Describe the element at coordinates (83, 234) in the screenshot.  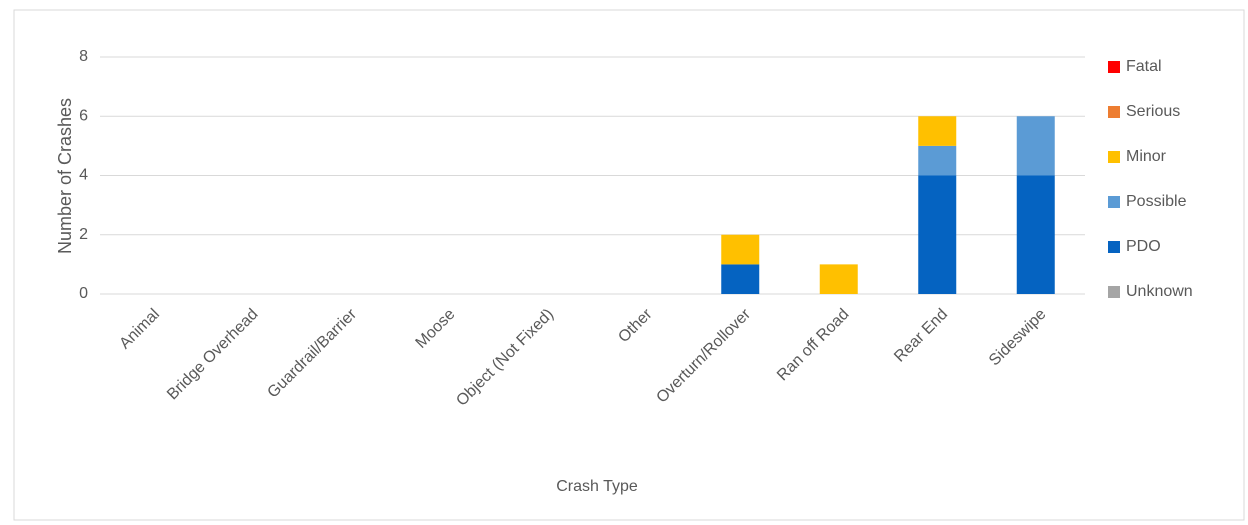
I see `y-tick-label: 2` at that location.